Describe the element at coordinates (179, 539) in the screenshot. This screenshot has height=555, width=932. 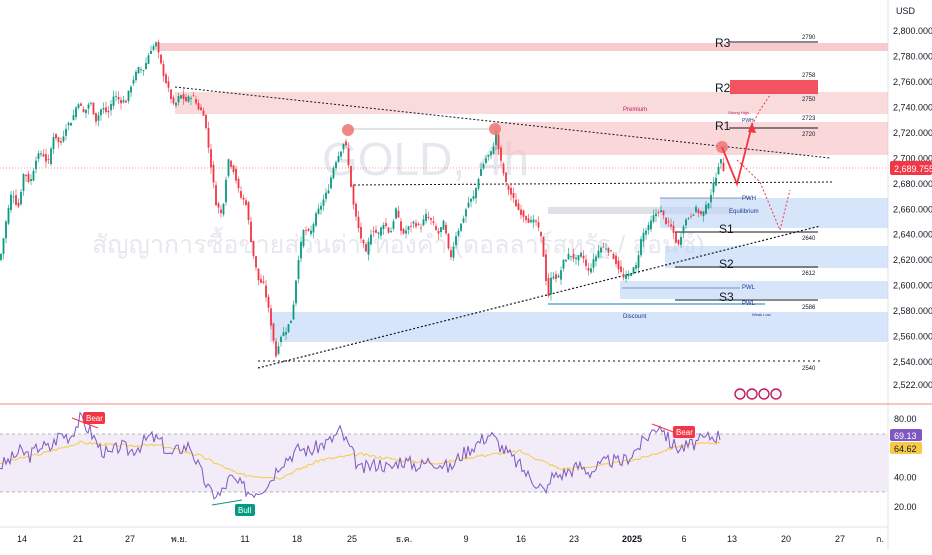
I see `time-tick-label: พ.ย.` at that location.